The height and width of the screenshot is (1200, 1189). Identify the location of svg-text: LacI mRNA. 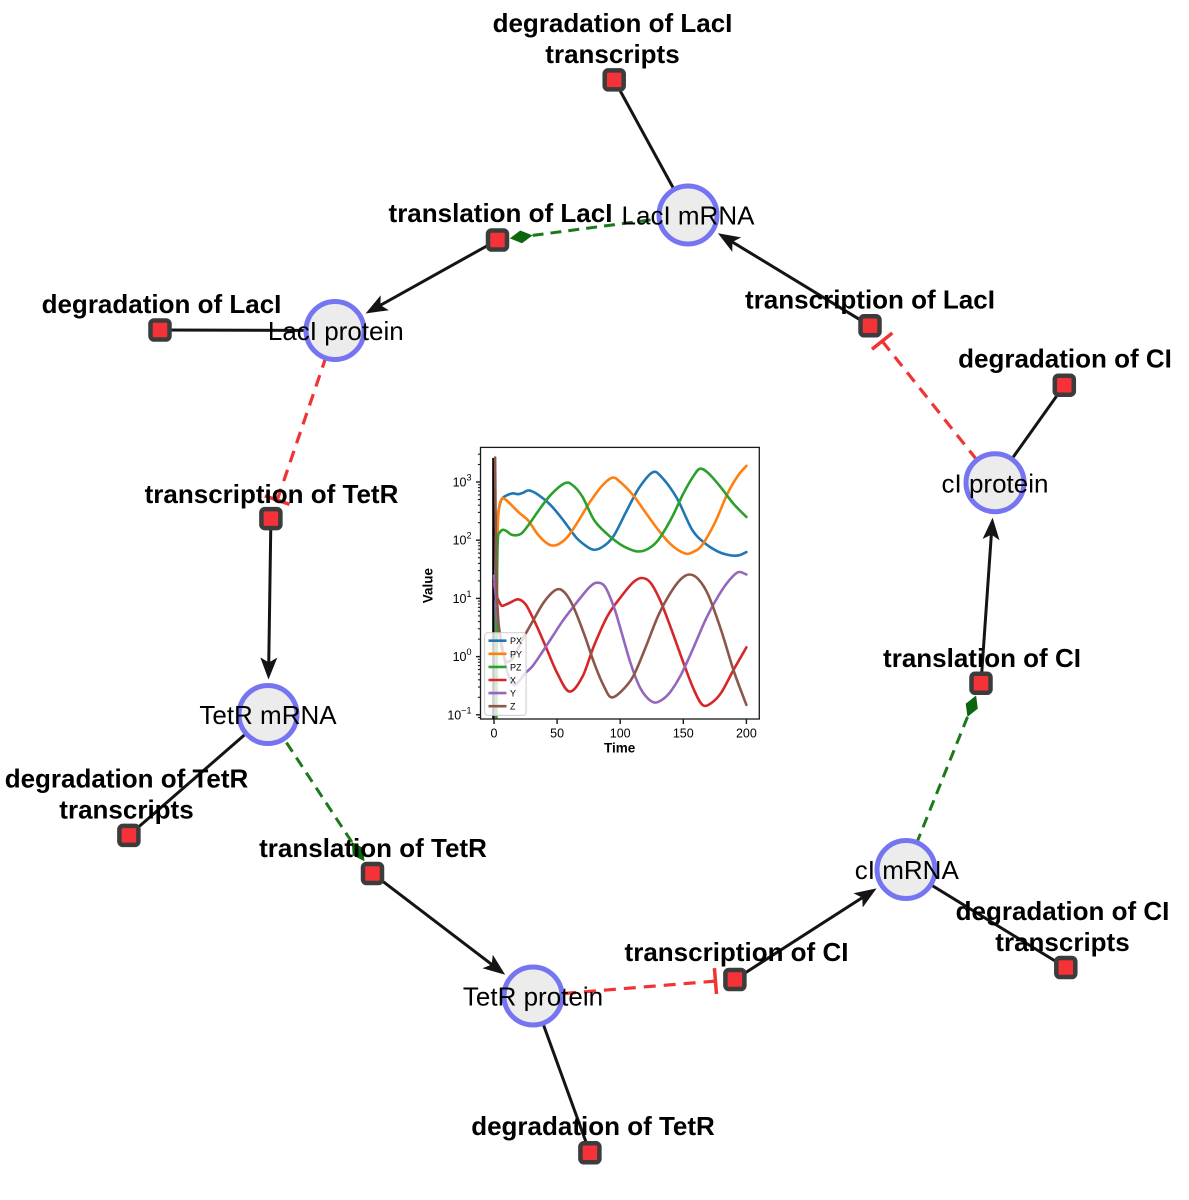
(689, 216).